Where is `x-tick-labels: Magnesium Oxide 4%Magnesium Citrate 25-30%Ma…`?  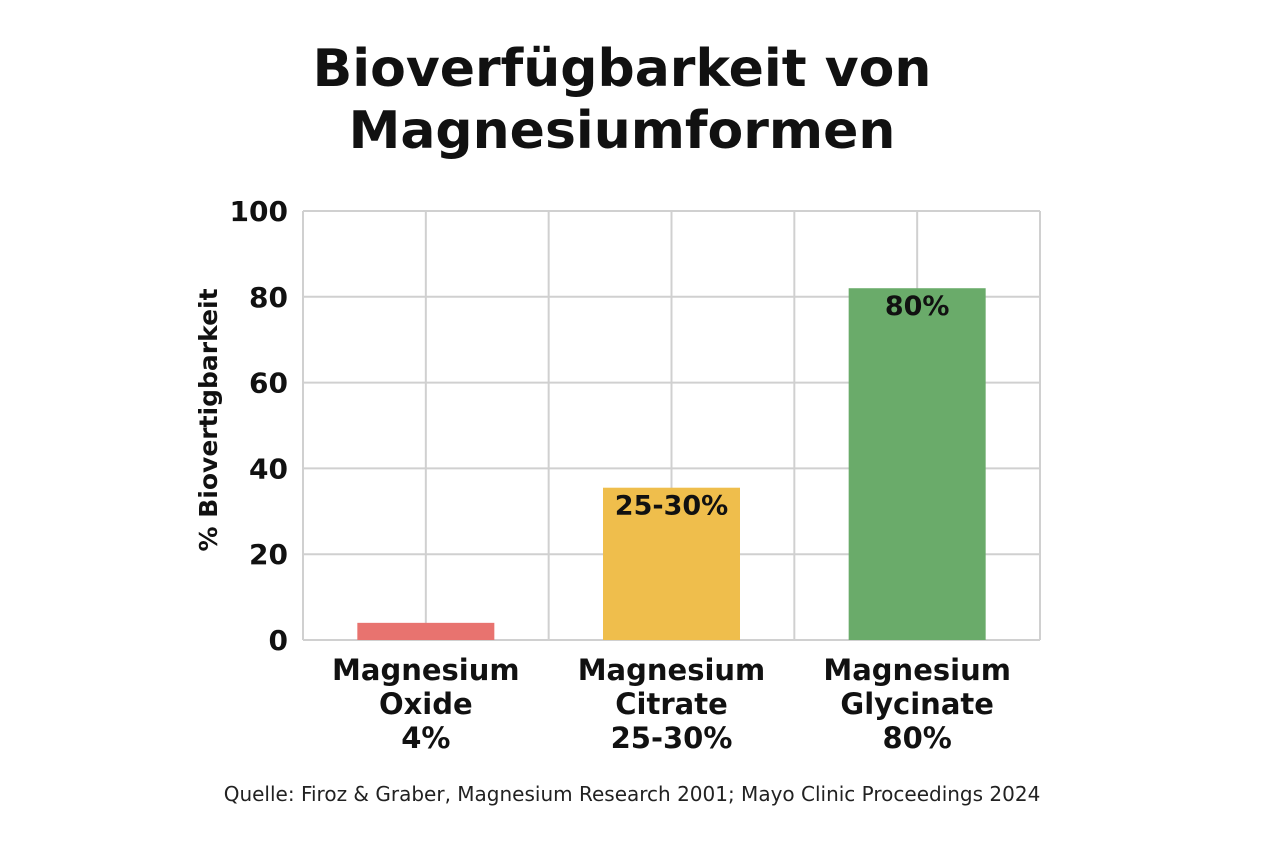 x-tick-labels: Magnesium Oxide 4%Magnesium Citrate 25-30%Ma… is located at coordinates (671, 704).